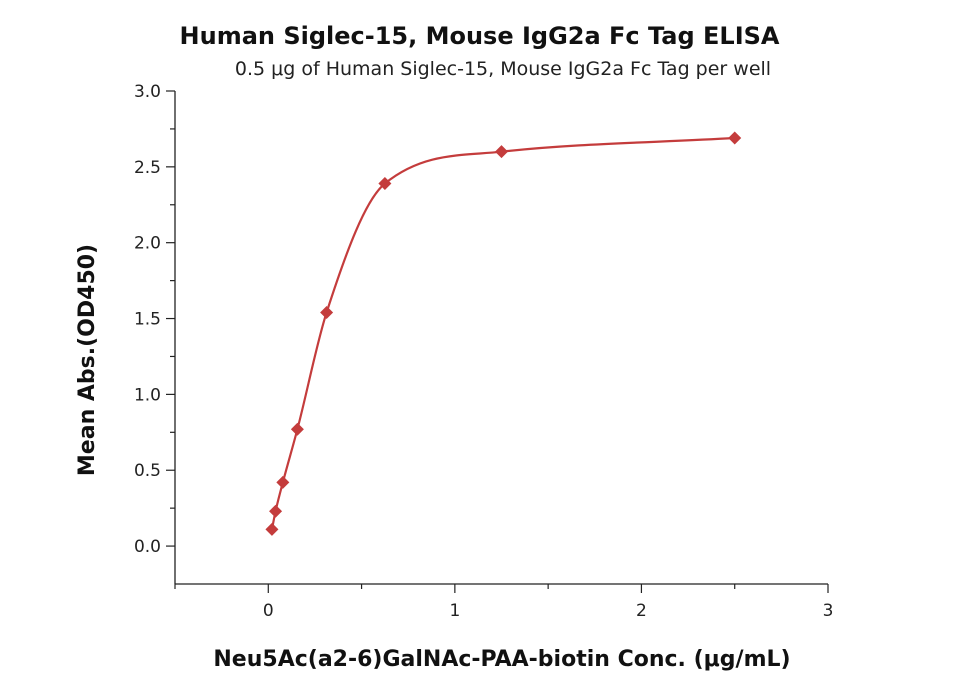 The width and height of the screenshot is (959, 685). I want to click on x-tick-label: 0, so click(268, 611).